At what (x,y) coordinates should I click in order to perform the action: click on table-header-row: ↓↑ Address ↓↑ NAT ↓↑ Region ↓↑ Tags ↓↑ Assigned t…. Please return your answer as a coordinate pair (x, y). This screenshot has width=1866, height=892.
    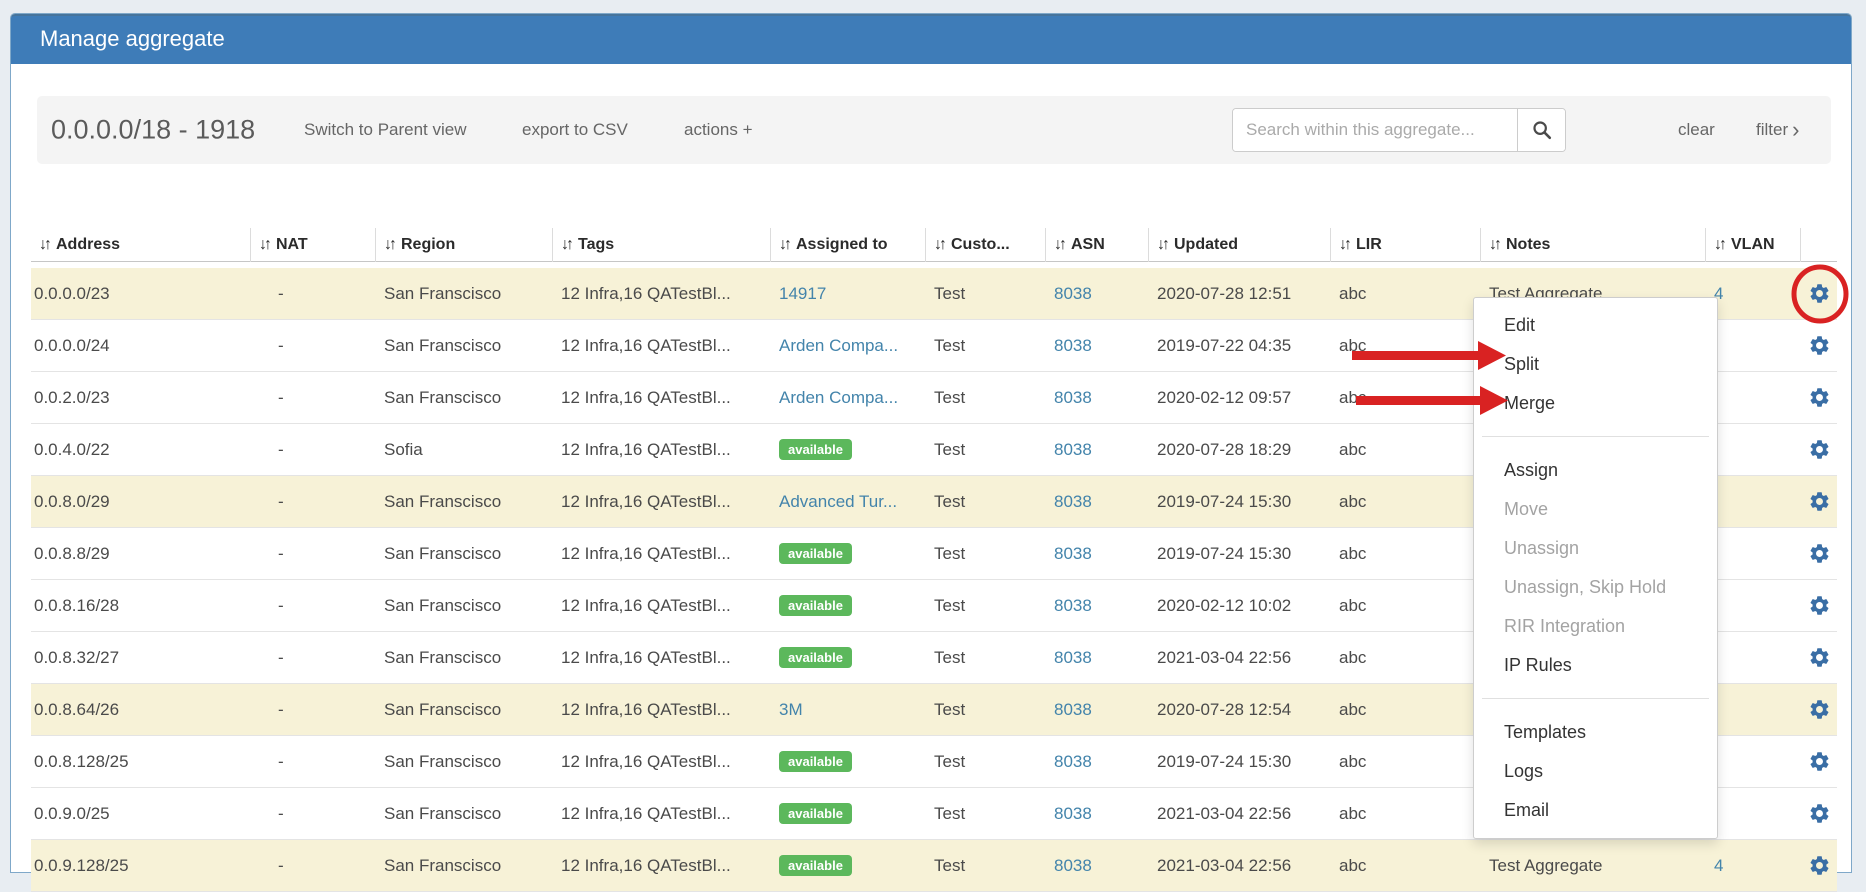
    Looking at the image, I should click on (934, 245).